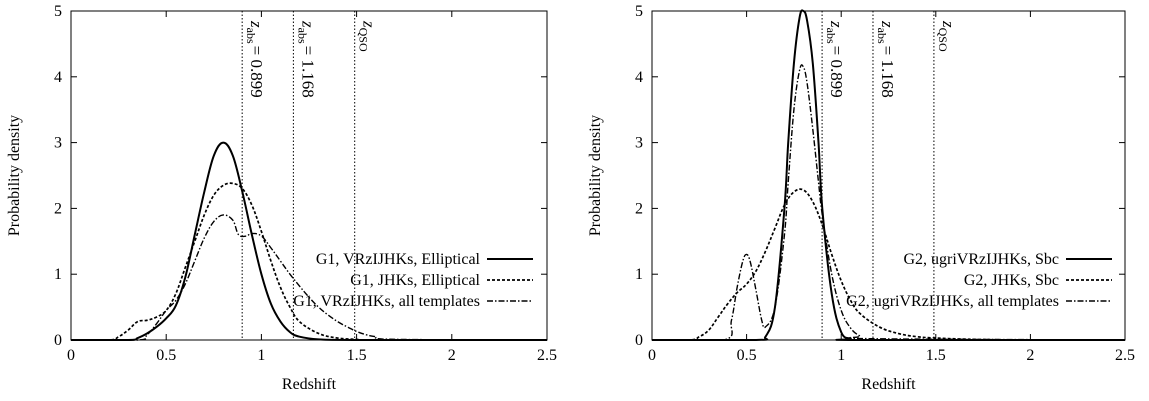 This screenshot has height=401, width=1149. I want to click on legend-label-1: G2, ugriVRzIJHKs, Sbc, so click(981, 259).